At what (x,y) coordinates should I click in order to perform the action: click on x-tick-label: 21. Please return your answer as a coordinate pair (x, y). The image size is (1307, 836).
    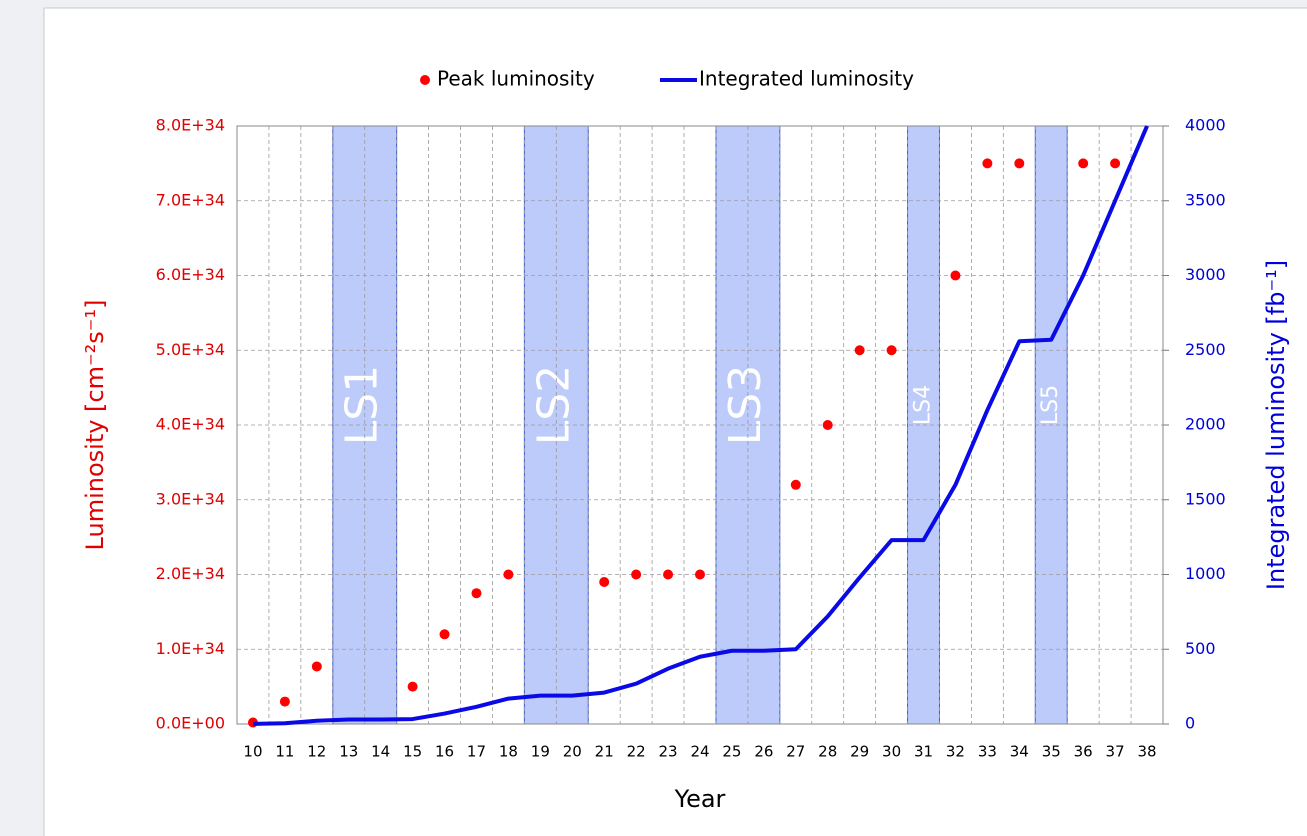
    Looking at the image, I should click on (604, 752).